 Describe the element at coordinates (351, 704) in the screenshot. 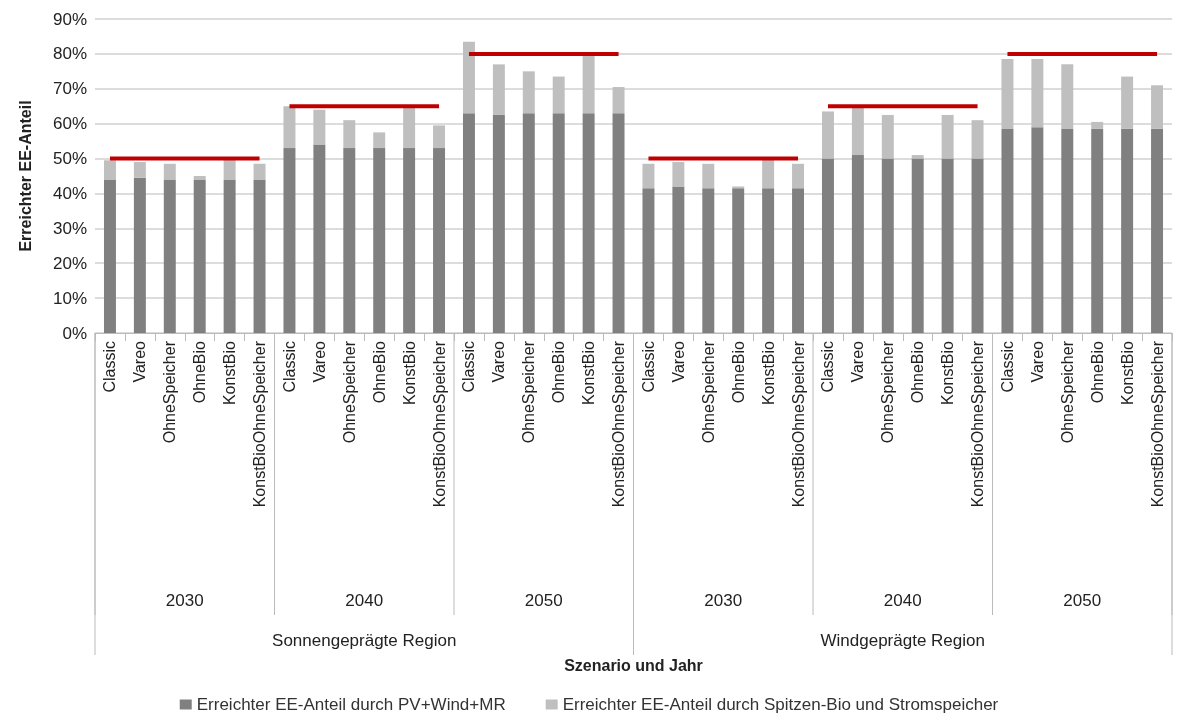

I see `legend-label: Erreichter EE-Anteil durch PV+Wind+MR` at that location.